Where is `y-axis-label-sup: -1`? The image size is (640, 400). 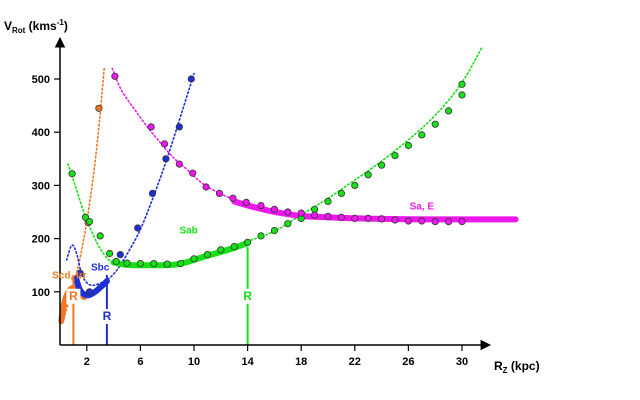 y-axis-label-sup: -1 is located at coordinates (61, 22).